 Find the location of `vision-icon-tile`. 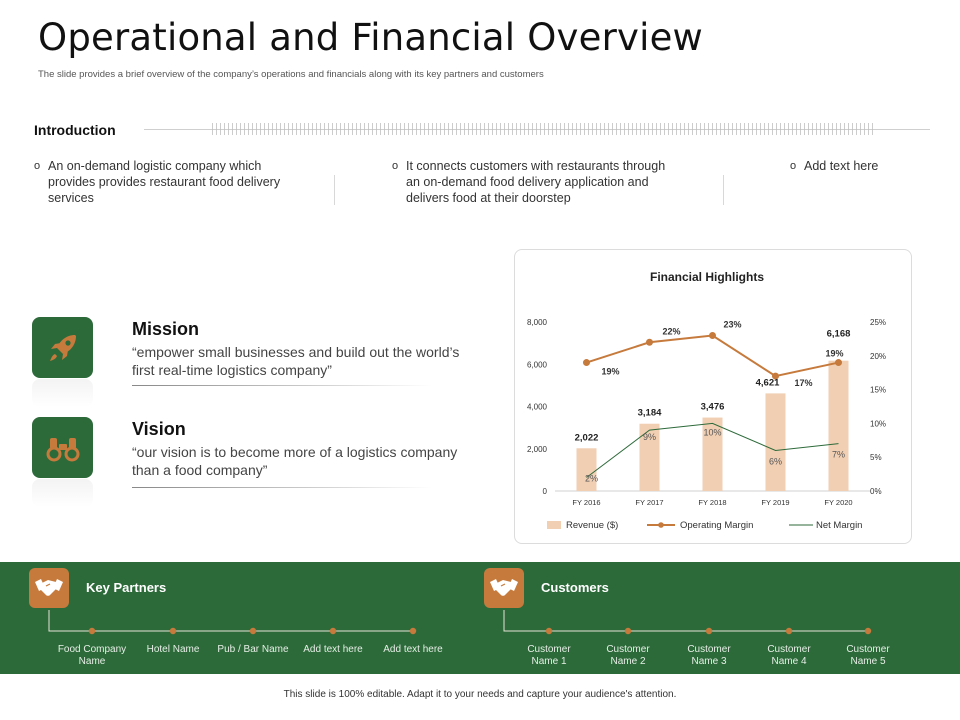

vision-icon-tile is located at coordinates (62, 462).